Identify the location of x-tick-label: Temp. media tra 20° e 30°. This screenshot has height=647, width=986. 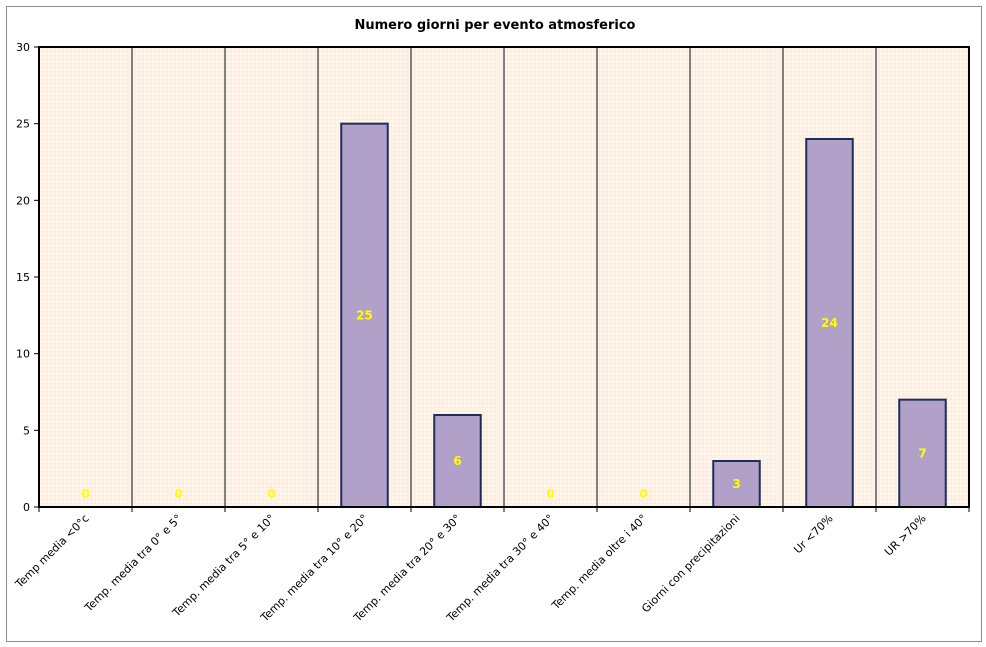
(407, 568).